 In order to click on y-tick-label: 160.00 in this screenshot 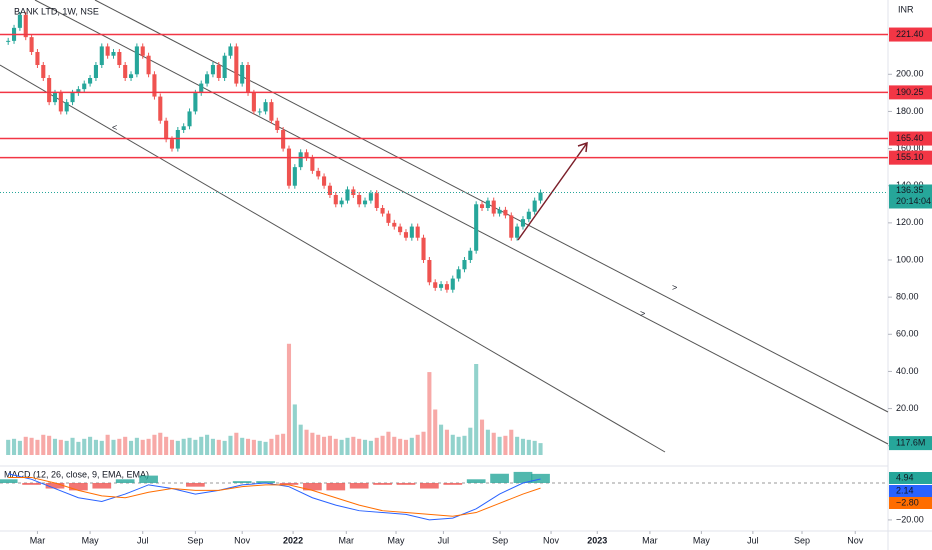, I will do `click(910, 148)`.